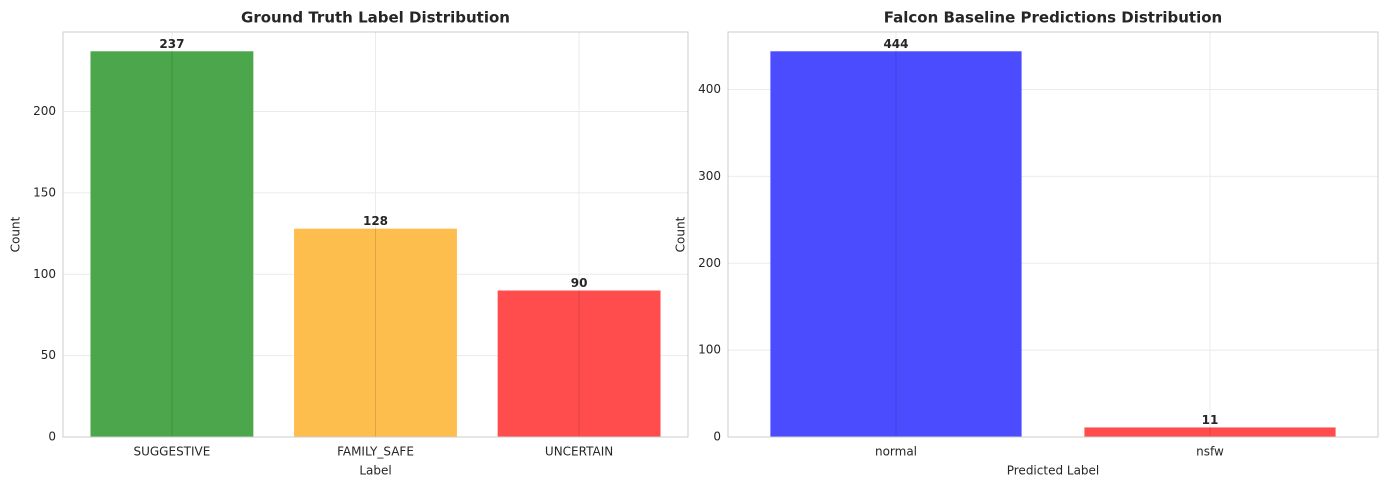  What do you see at coordinates (1053, 471) in the screenshot?
I see `x-axis-label: Predicted Label` at bounding box center [1053, 471].